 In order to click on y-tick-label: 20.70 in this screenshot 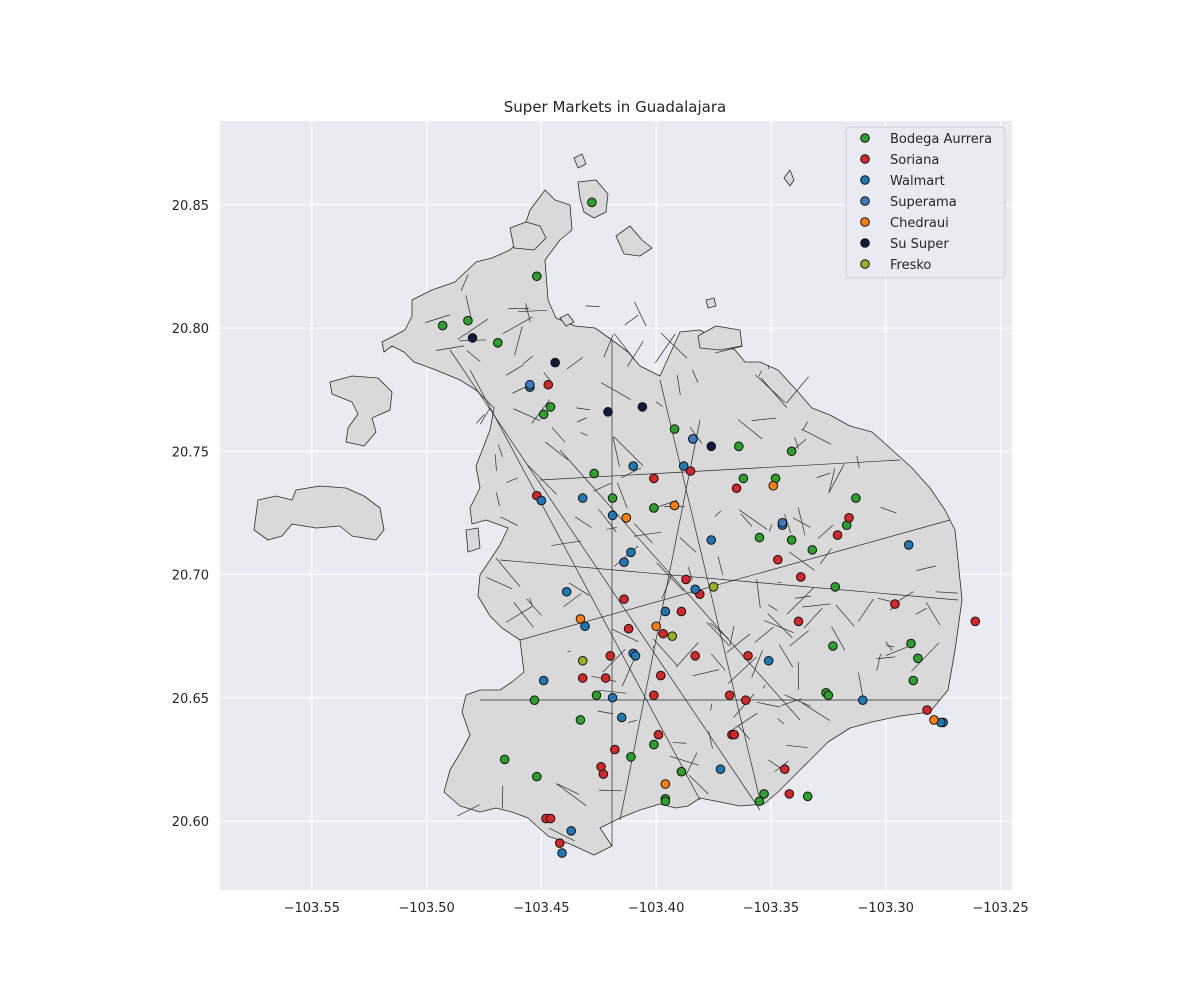, I will do `click(190, 576)`.